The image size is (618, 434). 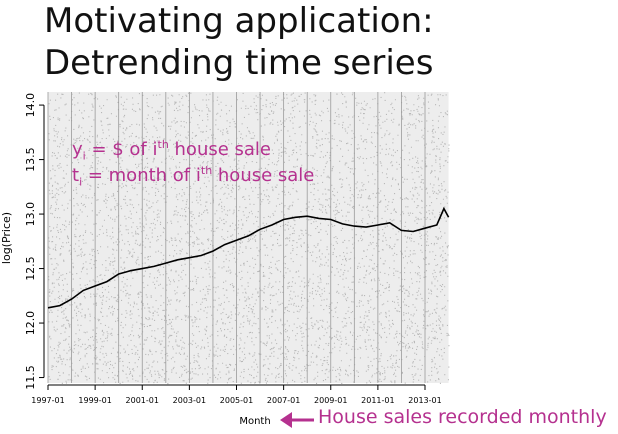 What do you see at coordinates (254, 421) in the screenshot?
I see `x-axis-label: Month` at bounding box center [254, 421].